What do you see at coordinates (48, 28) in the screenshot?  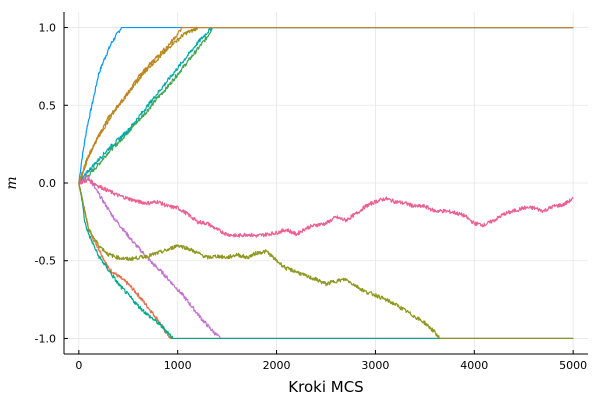 I see `y-tick-label: 1.0` at bounding box center [48, 28].